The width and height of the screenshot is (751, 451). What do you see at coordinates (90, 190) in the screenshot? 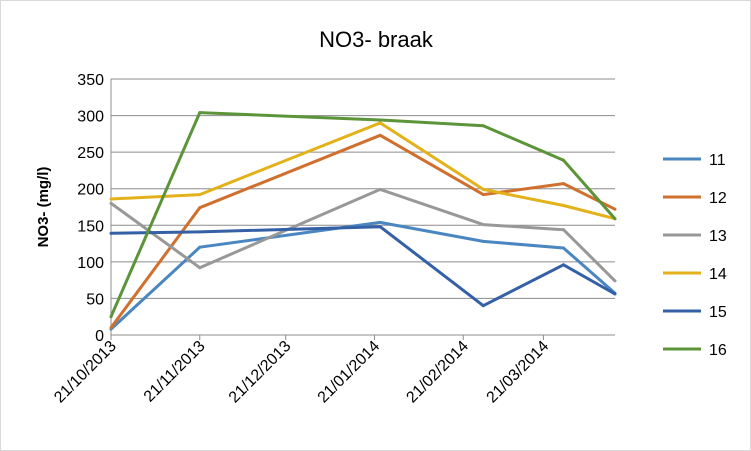
I see `y-tick-label: 200` at bounding box center [90, 190].